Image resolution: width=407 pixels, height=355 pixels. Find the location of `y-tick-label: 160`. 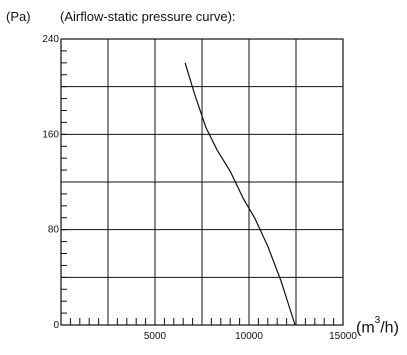

y-tick-label: 160 is located at coordinates (50, 134).